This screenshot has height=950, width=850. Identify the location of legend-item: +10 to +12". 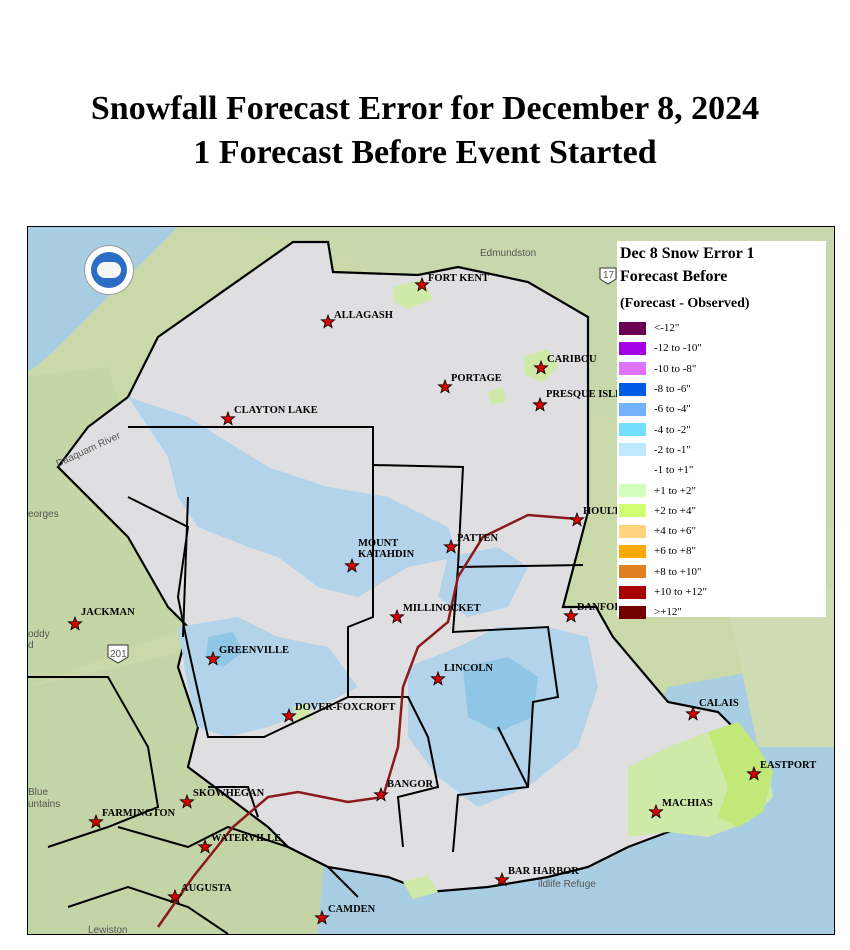
(721, 592).